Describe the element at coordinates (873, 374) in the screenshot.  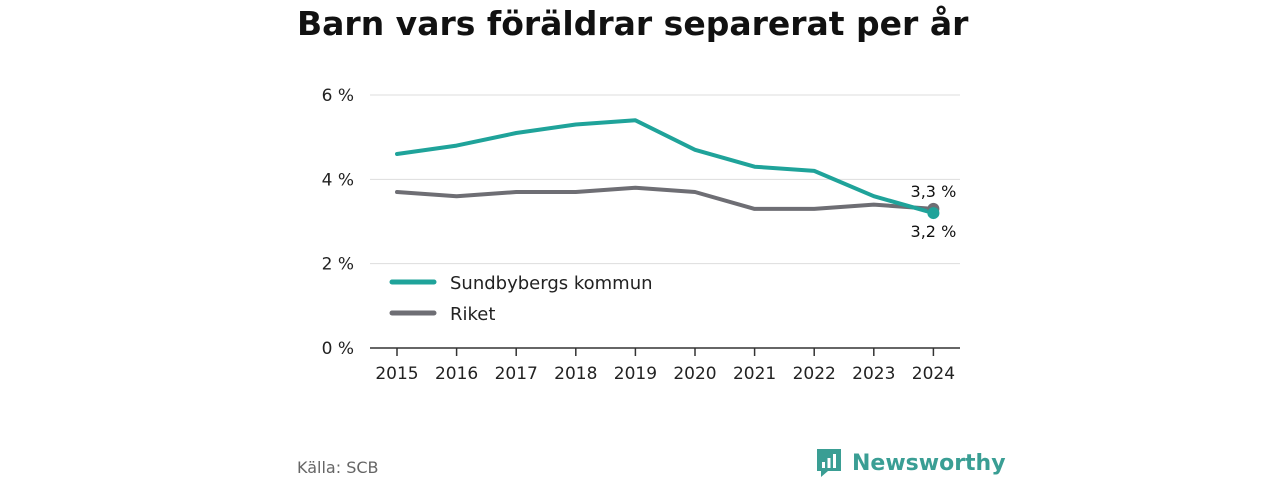
I see `x-tick-label: 2023` at that location.